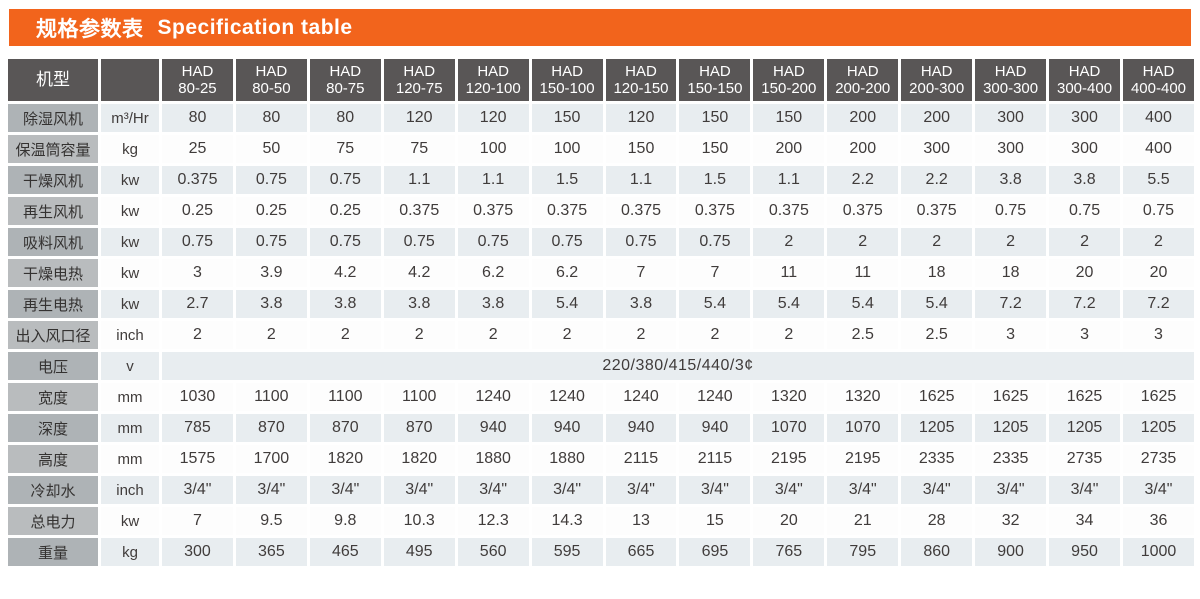 This screenshot has width=1200, height=599. What do you see at coordinates (567, 88) in the screenshot?
I see `model-number: 150-100` at bounding box center [567, 88].